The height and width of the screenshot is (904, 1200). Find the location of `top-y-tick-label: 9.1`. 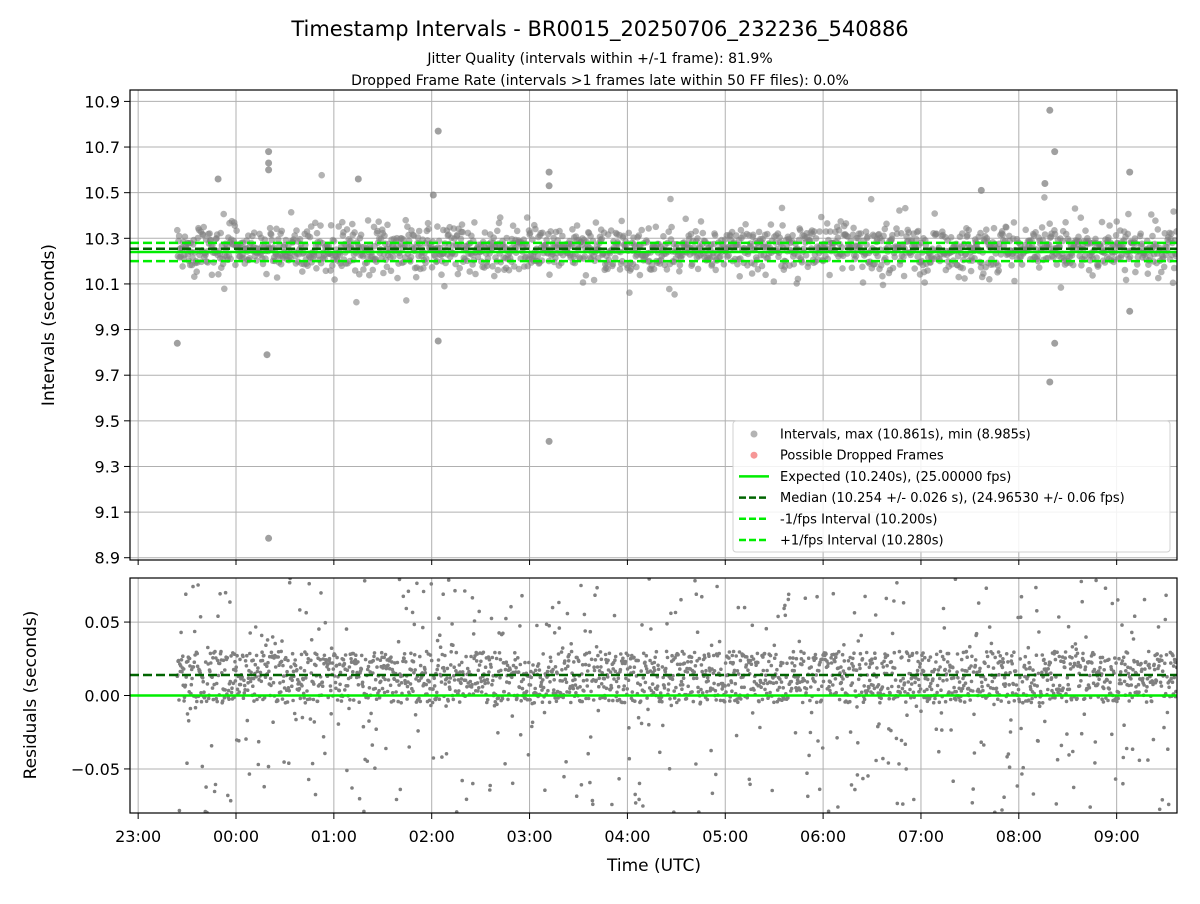

top-y-tick-label: 9.1 is located at coordinates (107, 512).